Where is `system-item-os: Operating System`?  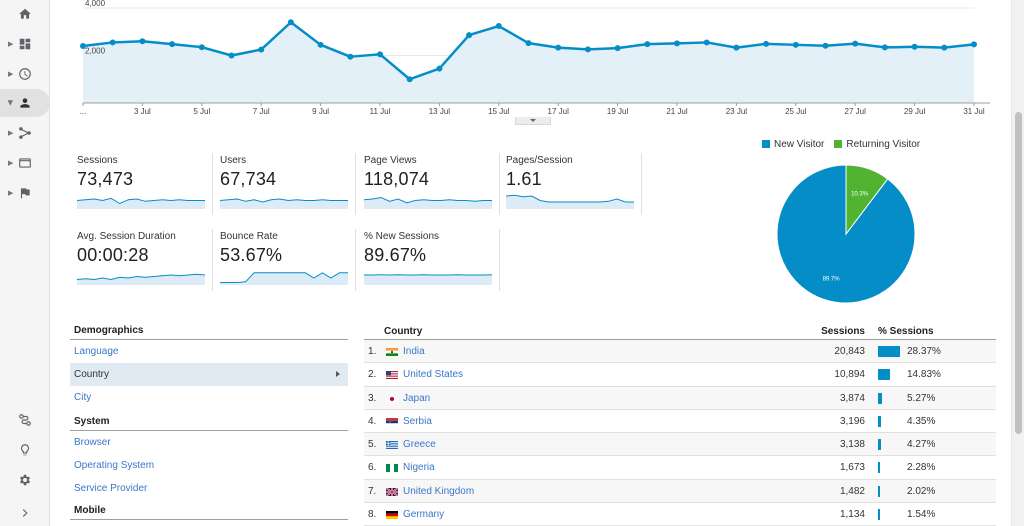 system-item-os: Operating System is located at coordinates (114, 465).